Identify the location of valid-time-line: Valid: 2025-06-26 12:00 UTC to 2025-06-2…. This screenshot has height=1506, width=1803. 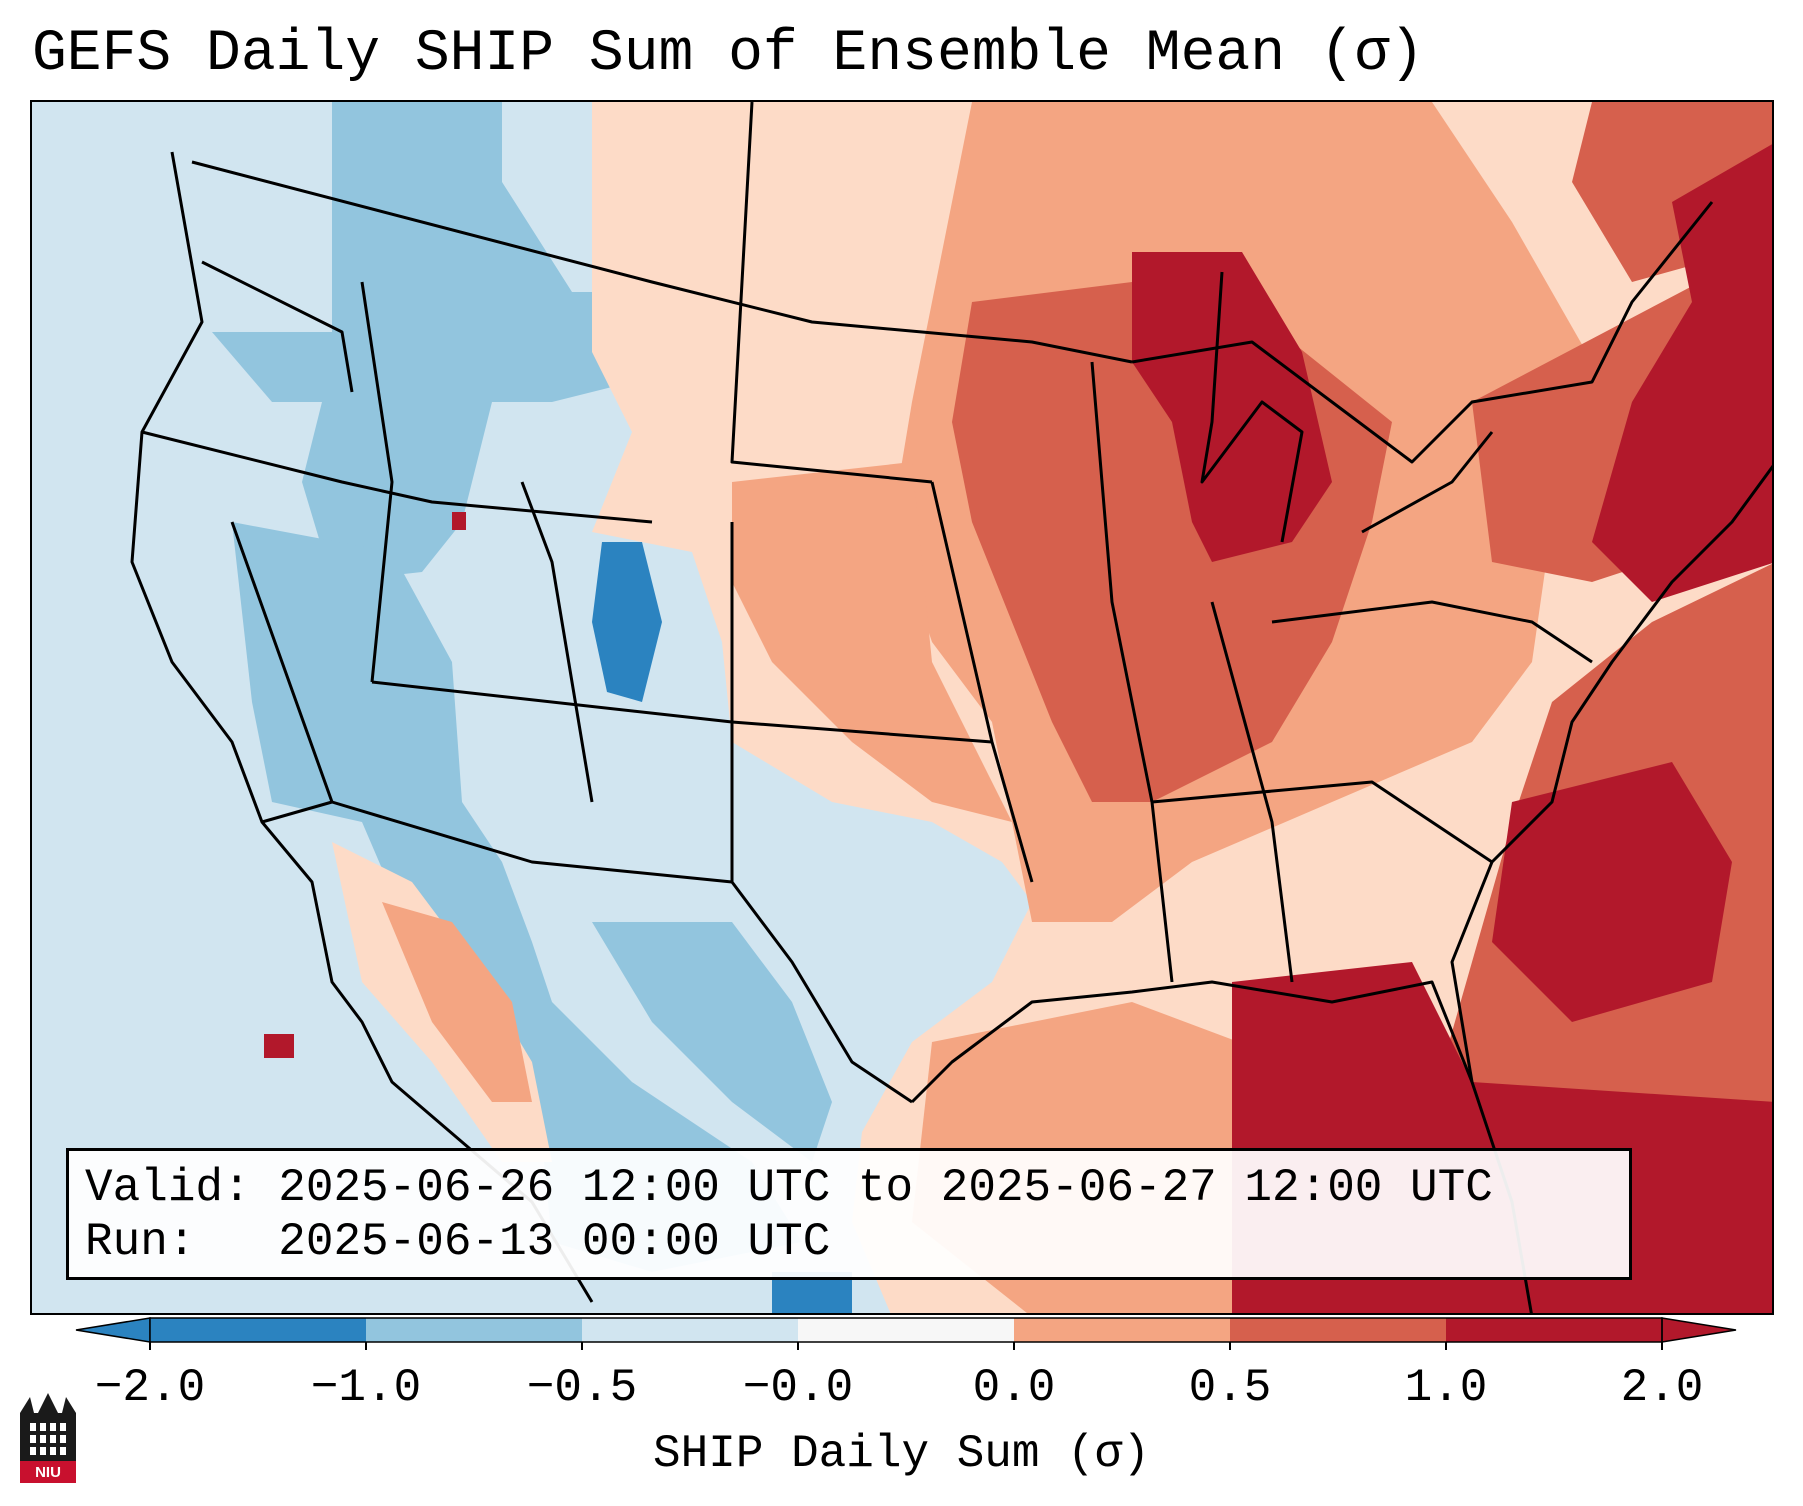
(789, 1188).